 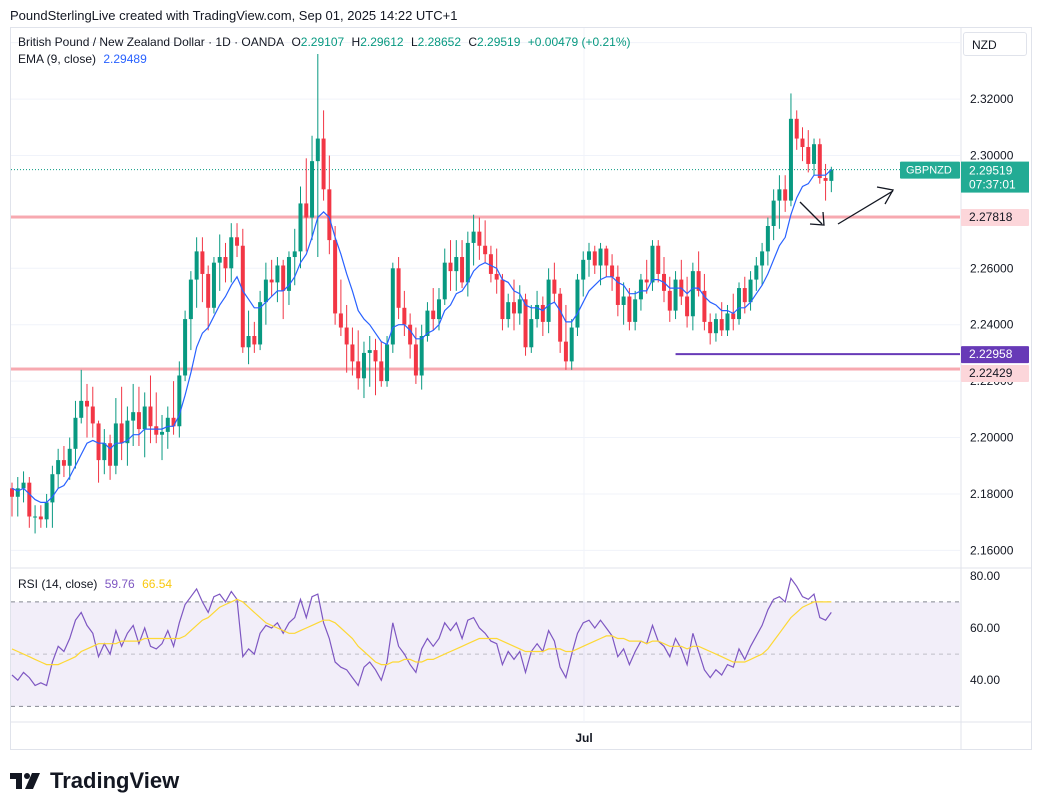 What do you see at coordinates (929, 171) in the screenshot?
I see `symbol-tag: GBPNZD` at bounding box center [929, 171].